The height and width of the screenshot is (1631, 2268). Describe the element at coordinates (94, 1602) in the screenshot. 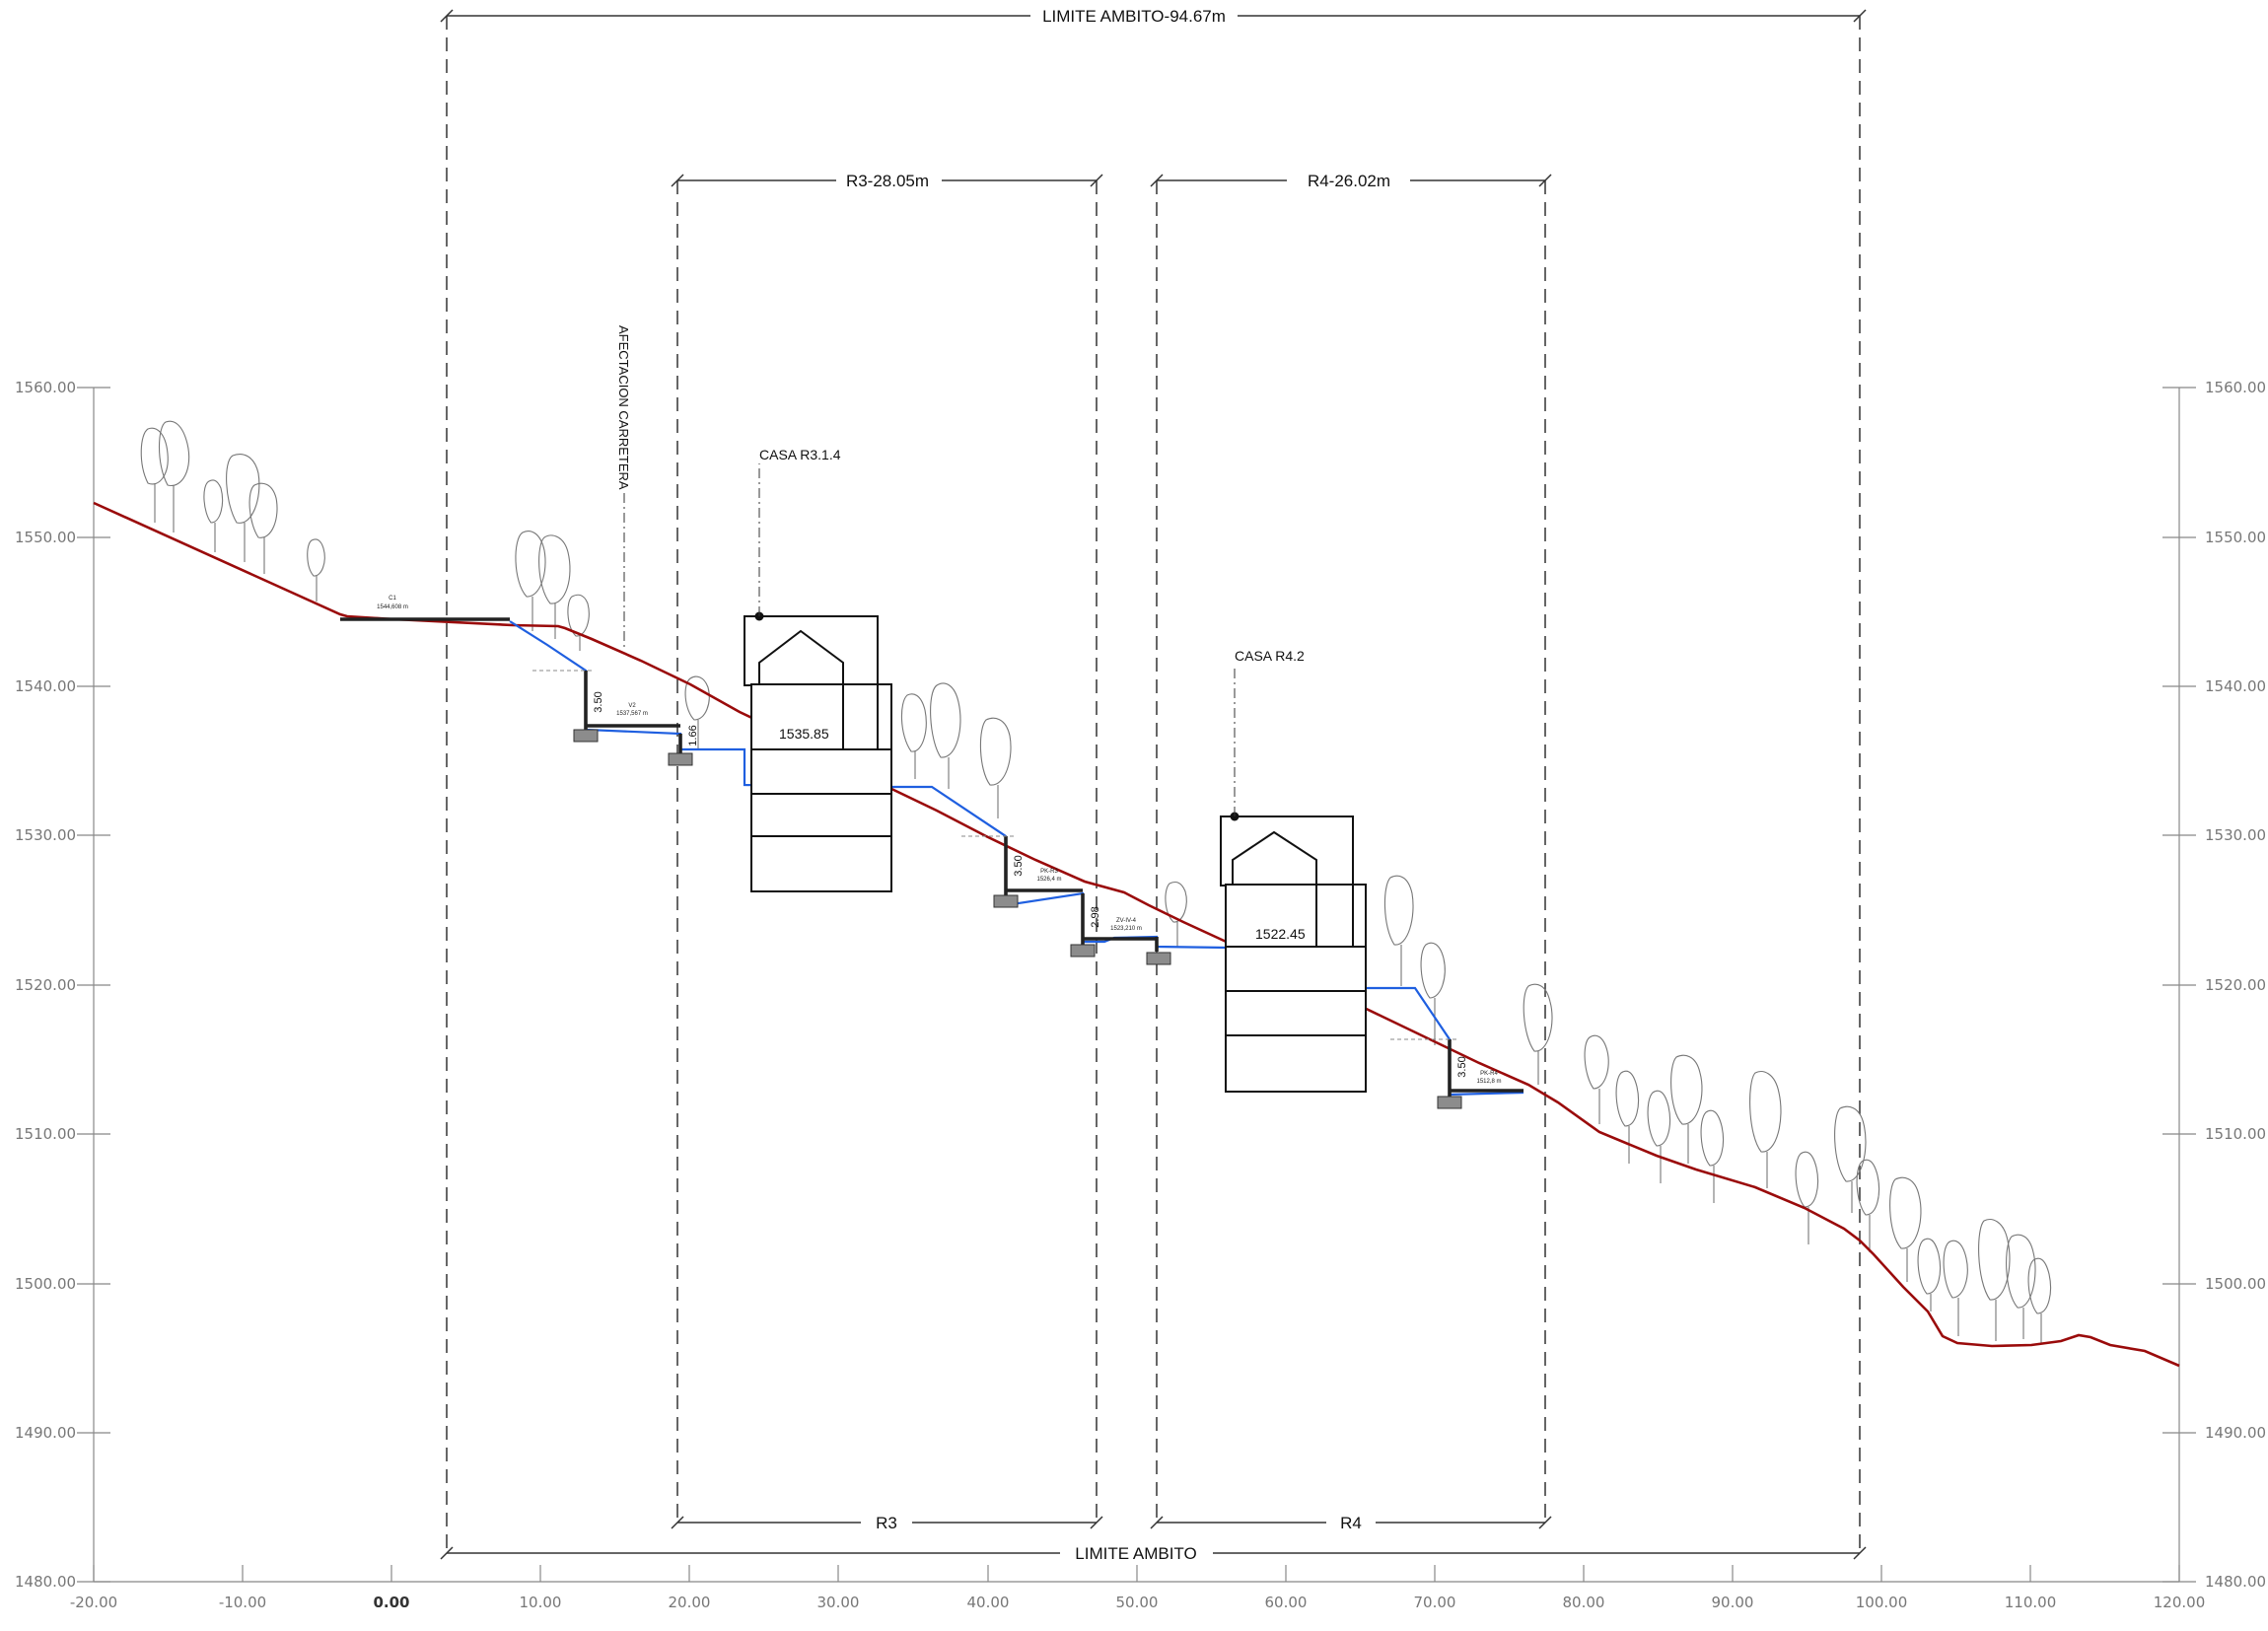

I see `x-label: -20.00` at that location.